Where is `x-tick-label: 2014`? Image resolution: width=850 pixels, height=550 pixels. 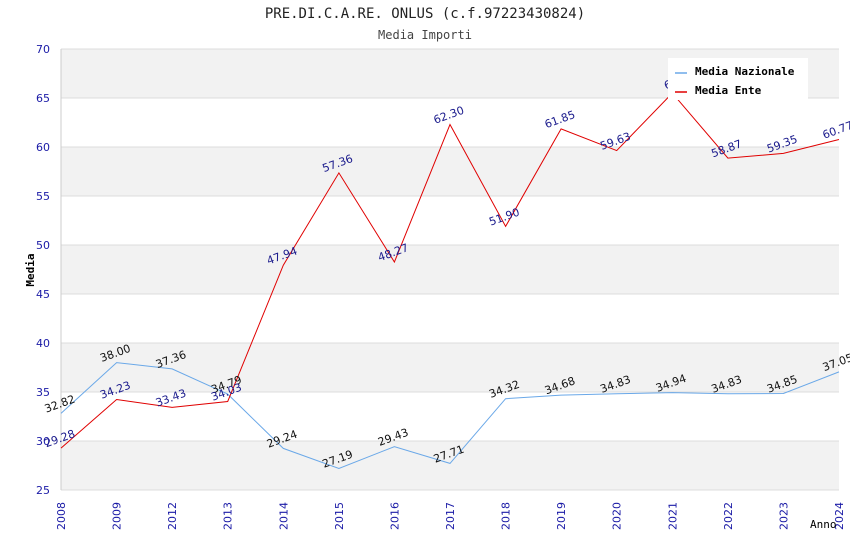 x-tick-label: 2014 is located at coordinates (283, 516).